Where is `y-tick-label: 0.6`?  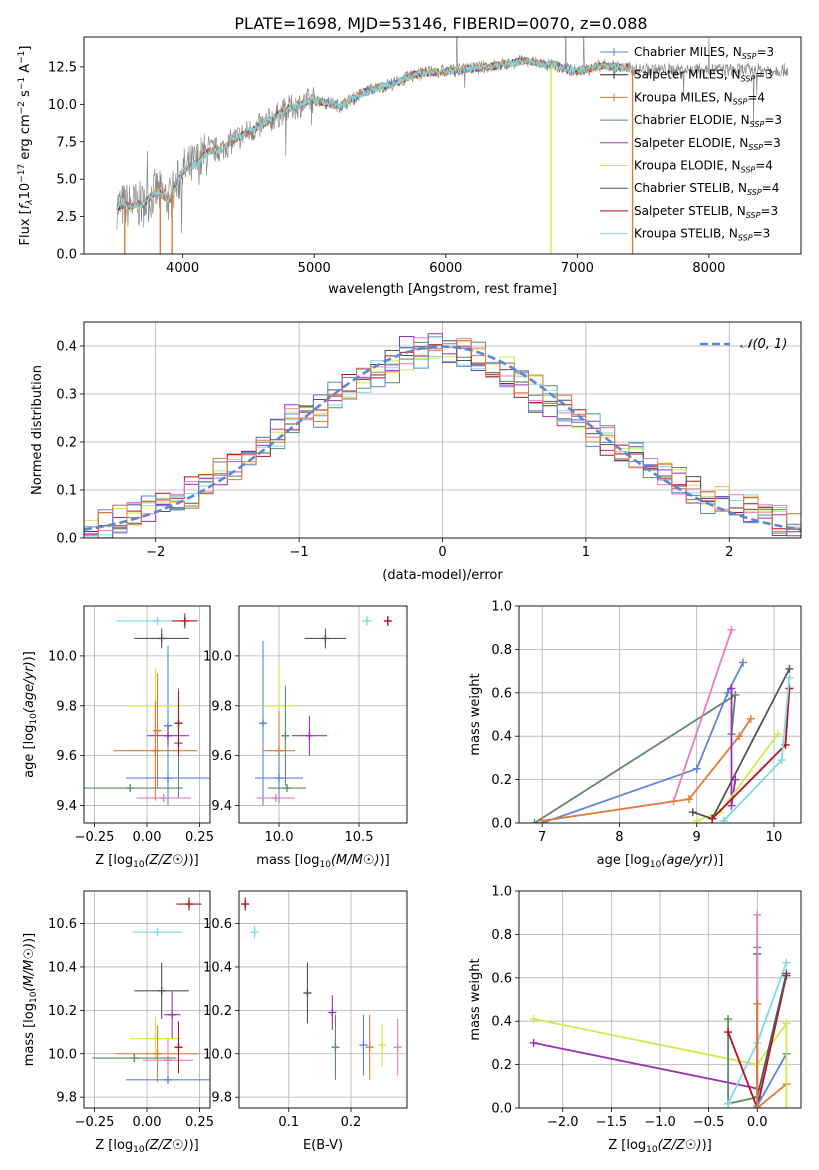
y-tick-label: 0.6 is located at coordinates (501, 978).